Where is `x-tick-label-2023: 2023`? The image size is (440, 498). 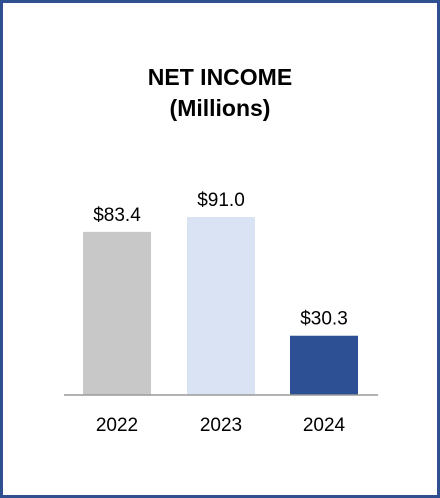 x-tick-label-2023: 2023 is located at coordinates (221, 425).